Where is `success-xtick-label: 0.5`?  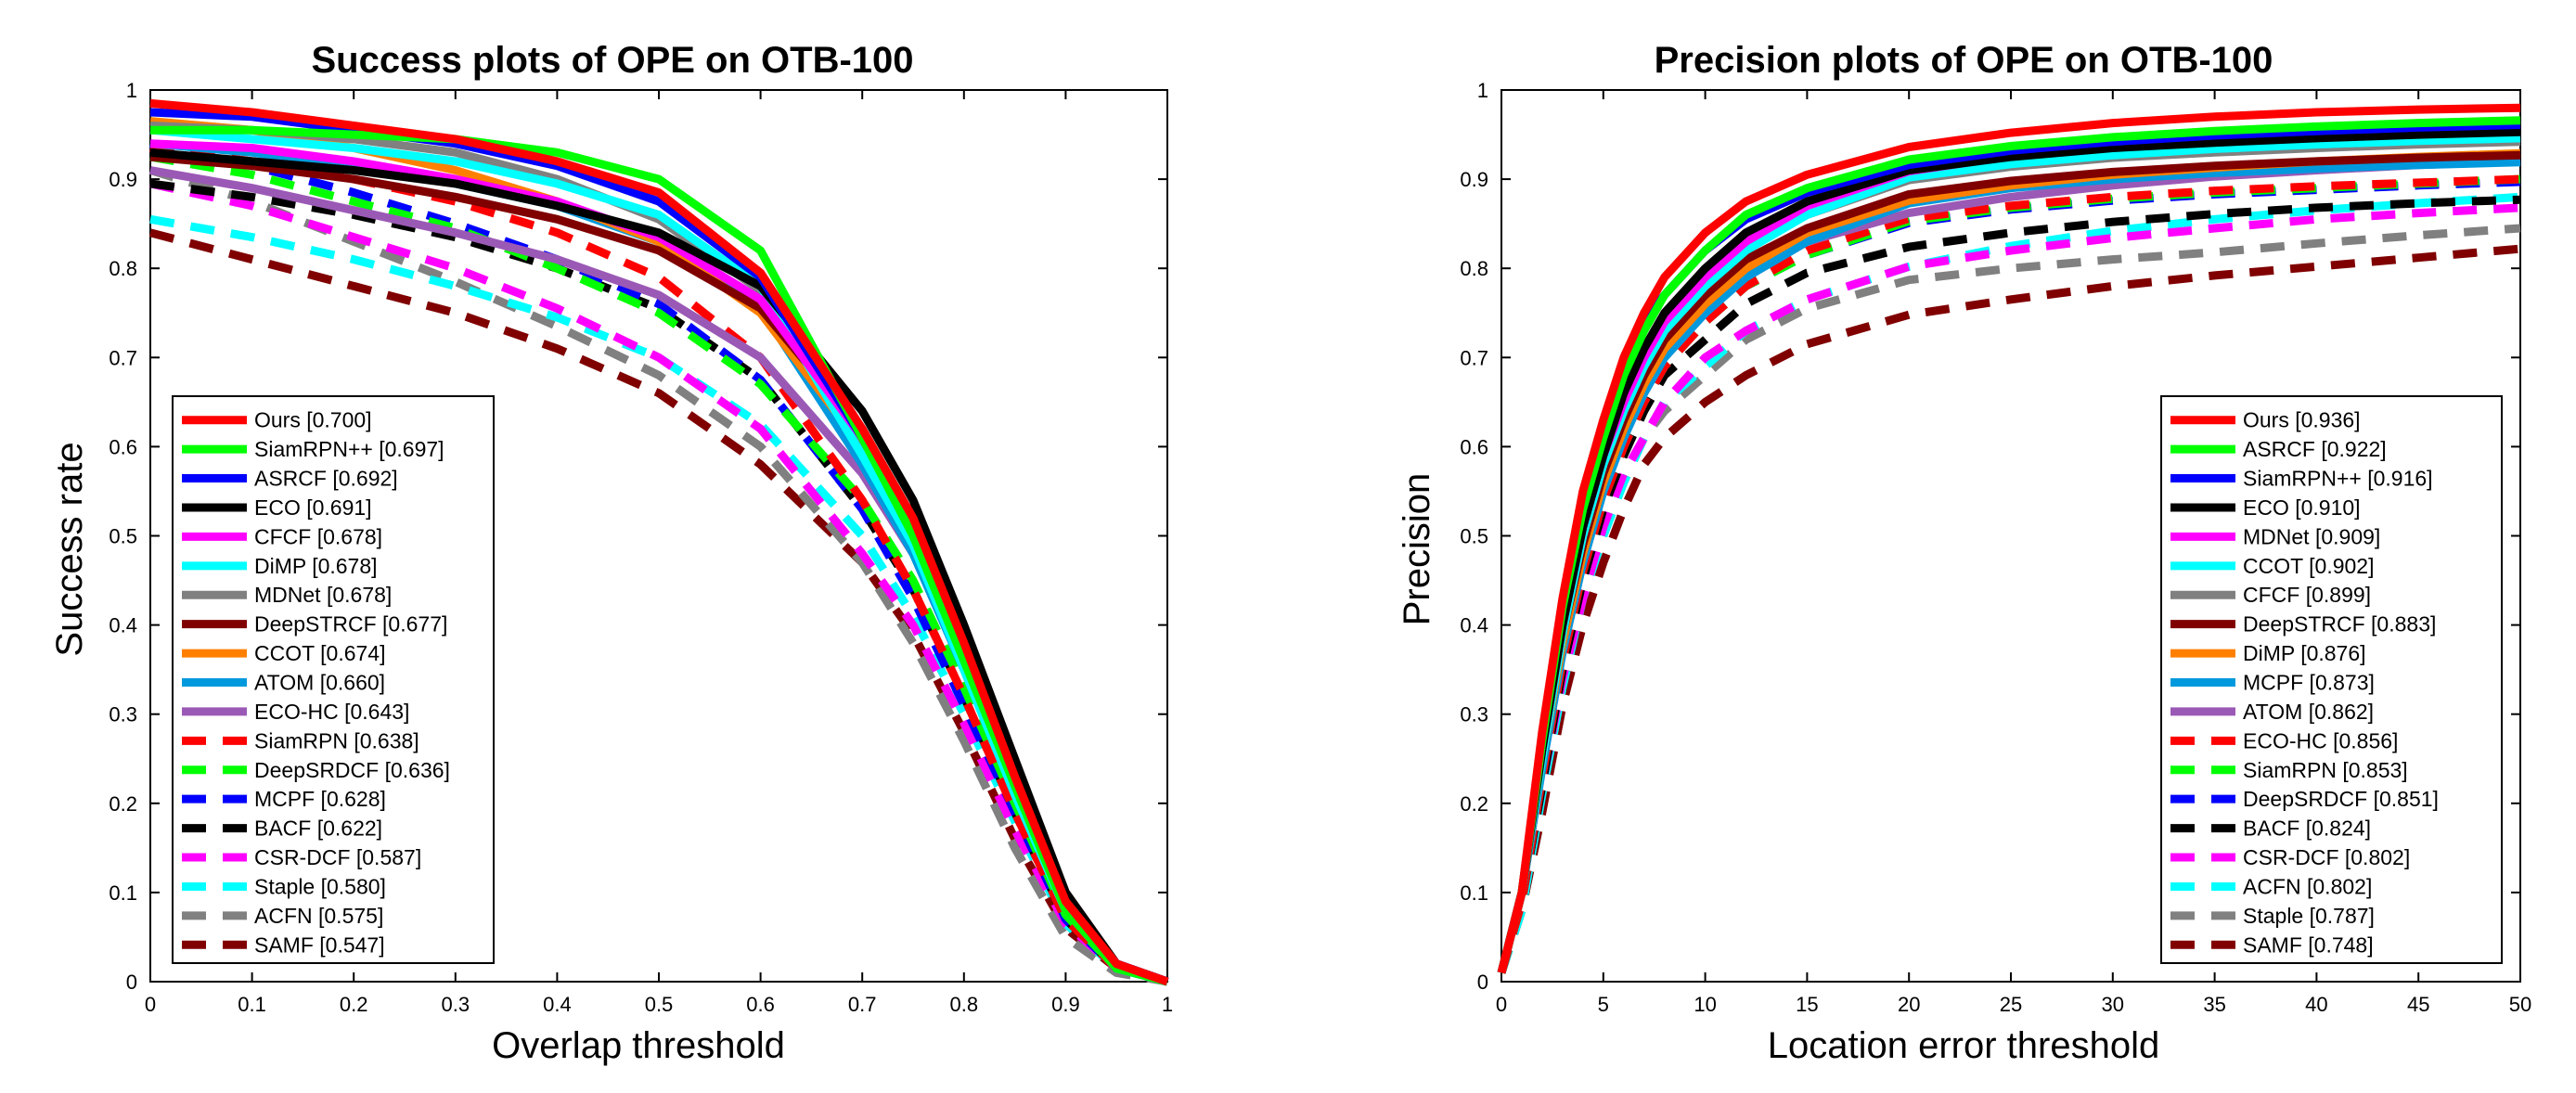 success-xtick-label: 0.5 is located at coordinates (659, 1004).